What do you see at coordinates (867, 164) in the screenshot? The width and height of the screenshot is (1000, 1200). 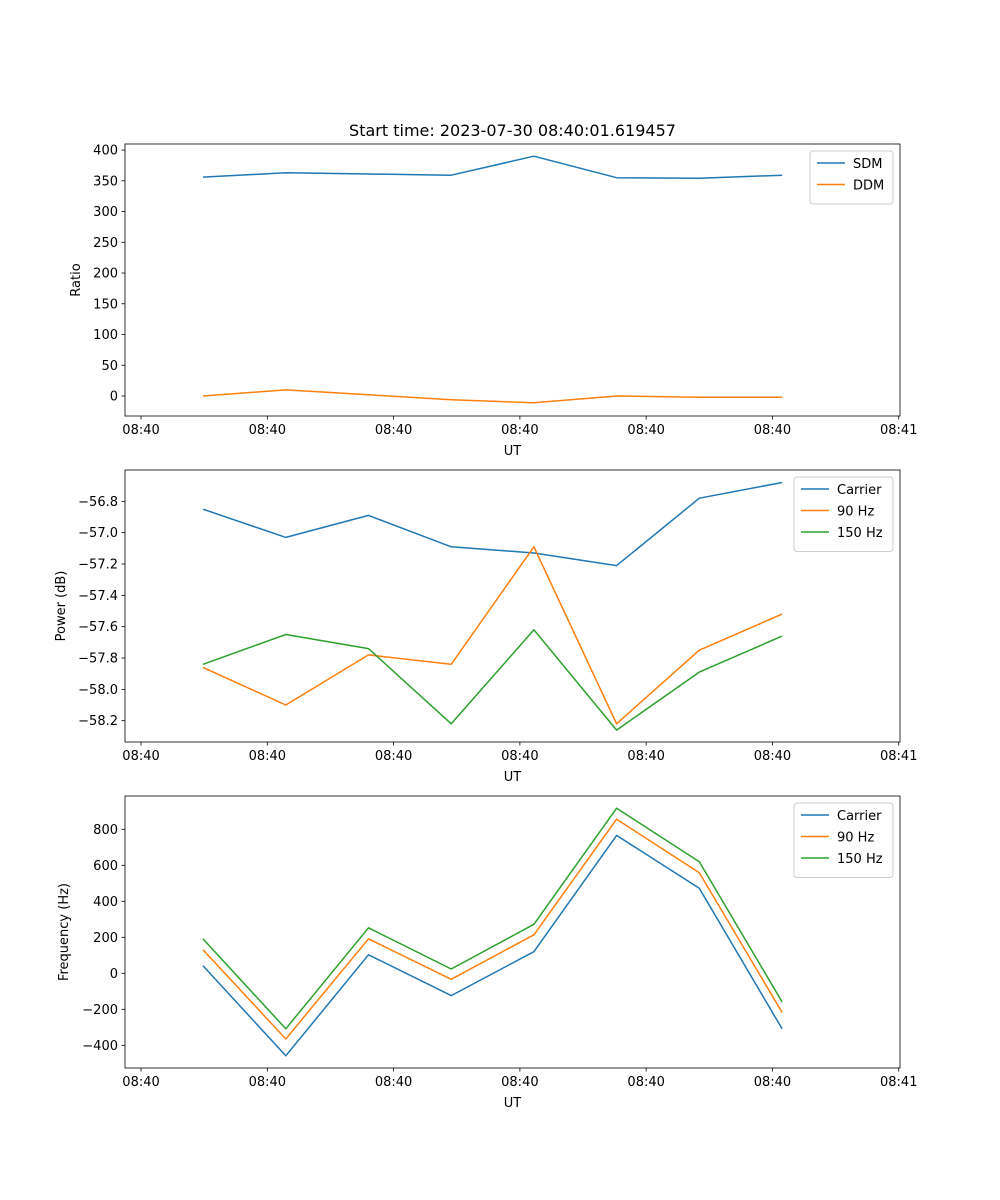 I see `legend-label: SDM` at bounding box center [867, 164].